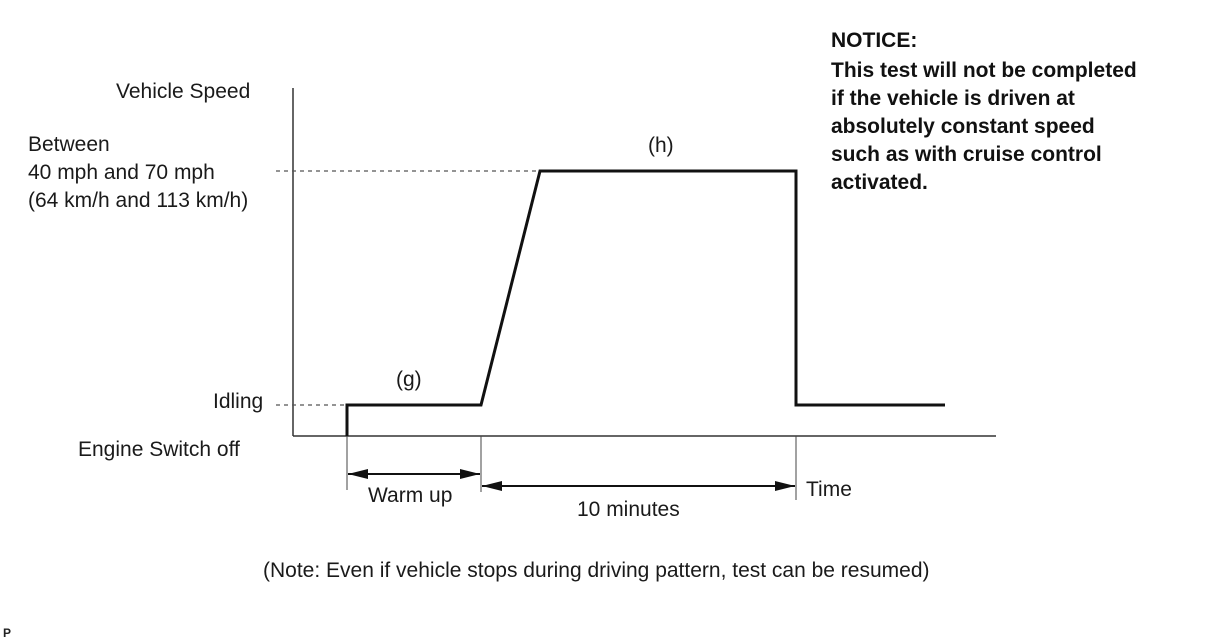 This screenshot has height=644, width=1208. What do you see at coordinates (409, 379) in the screenshot?
I see `segment-label-g: (g)` at bounding box center [409, 379].